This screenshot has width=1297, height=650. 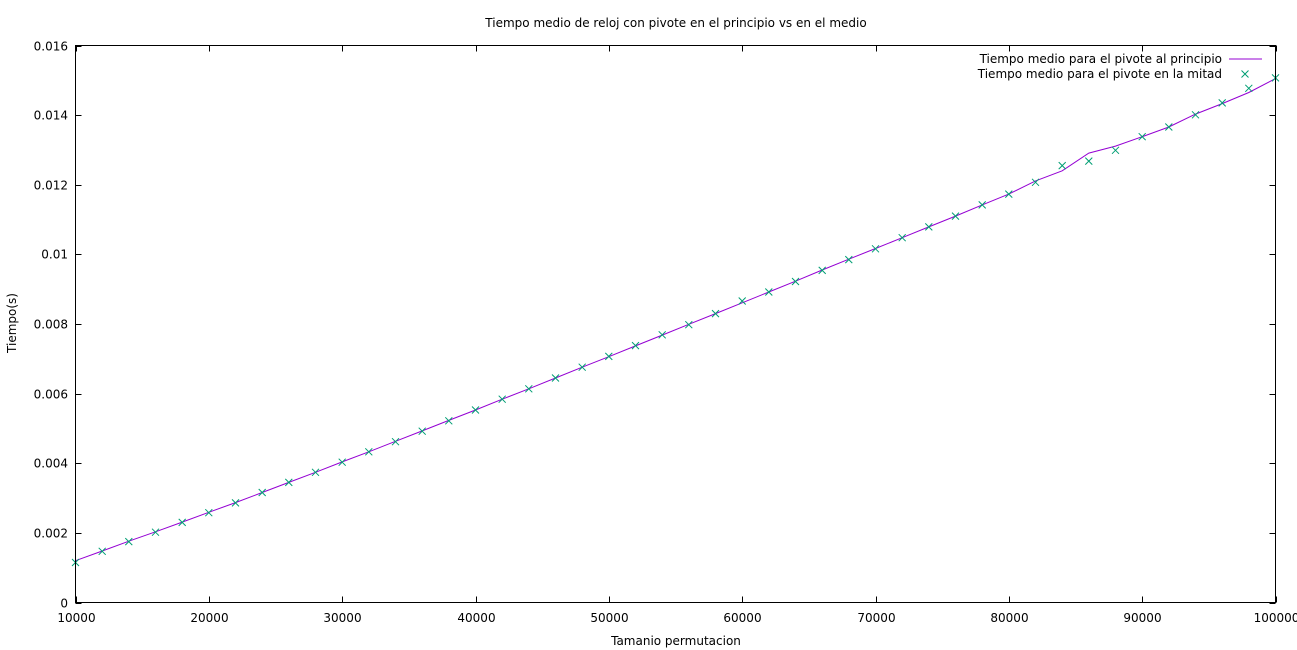 I want to click on y-tick-label: 0.008, so click(x=51, y=325).